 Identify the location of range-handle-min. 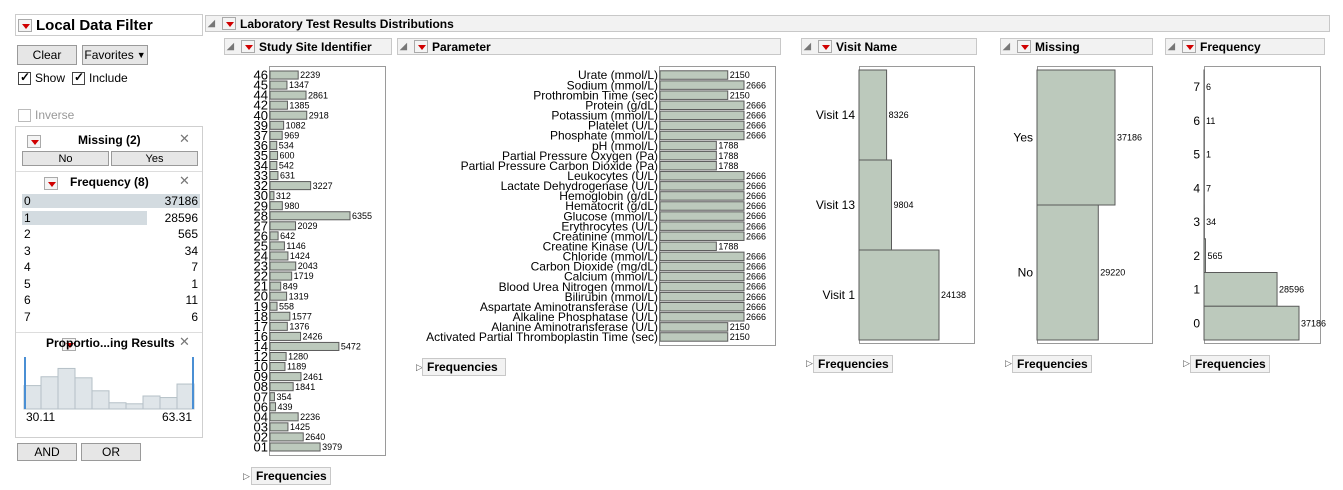
(25, 383).